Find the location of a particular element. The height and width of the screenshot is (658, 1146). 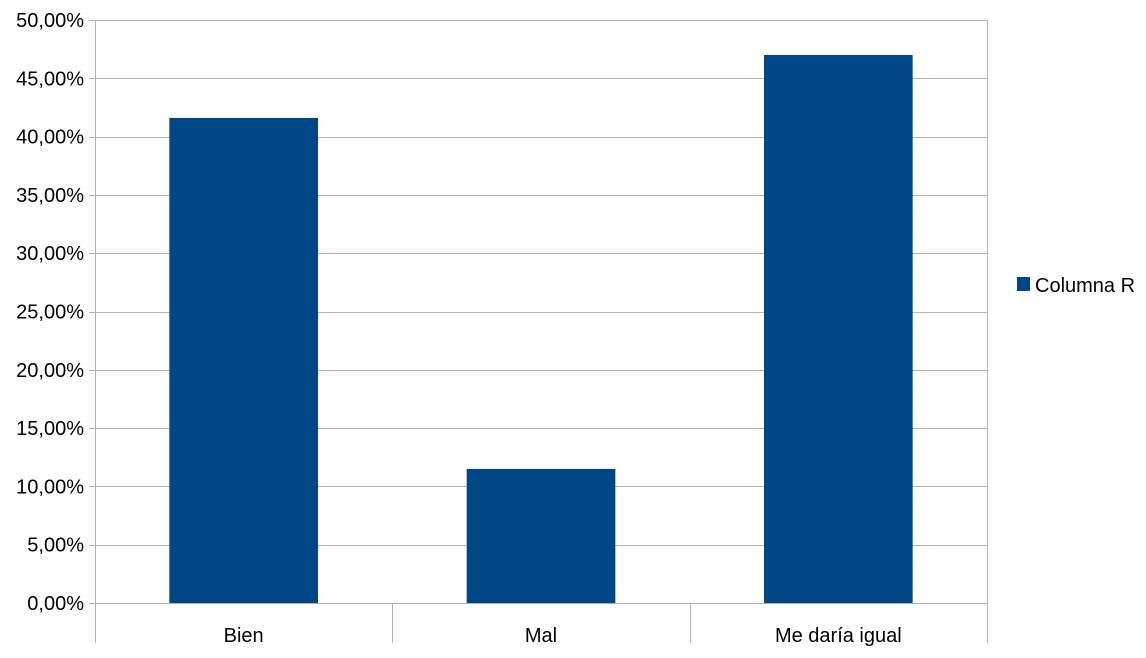

y-tick-label: 35,00% is located at coordinates (50, 196).